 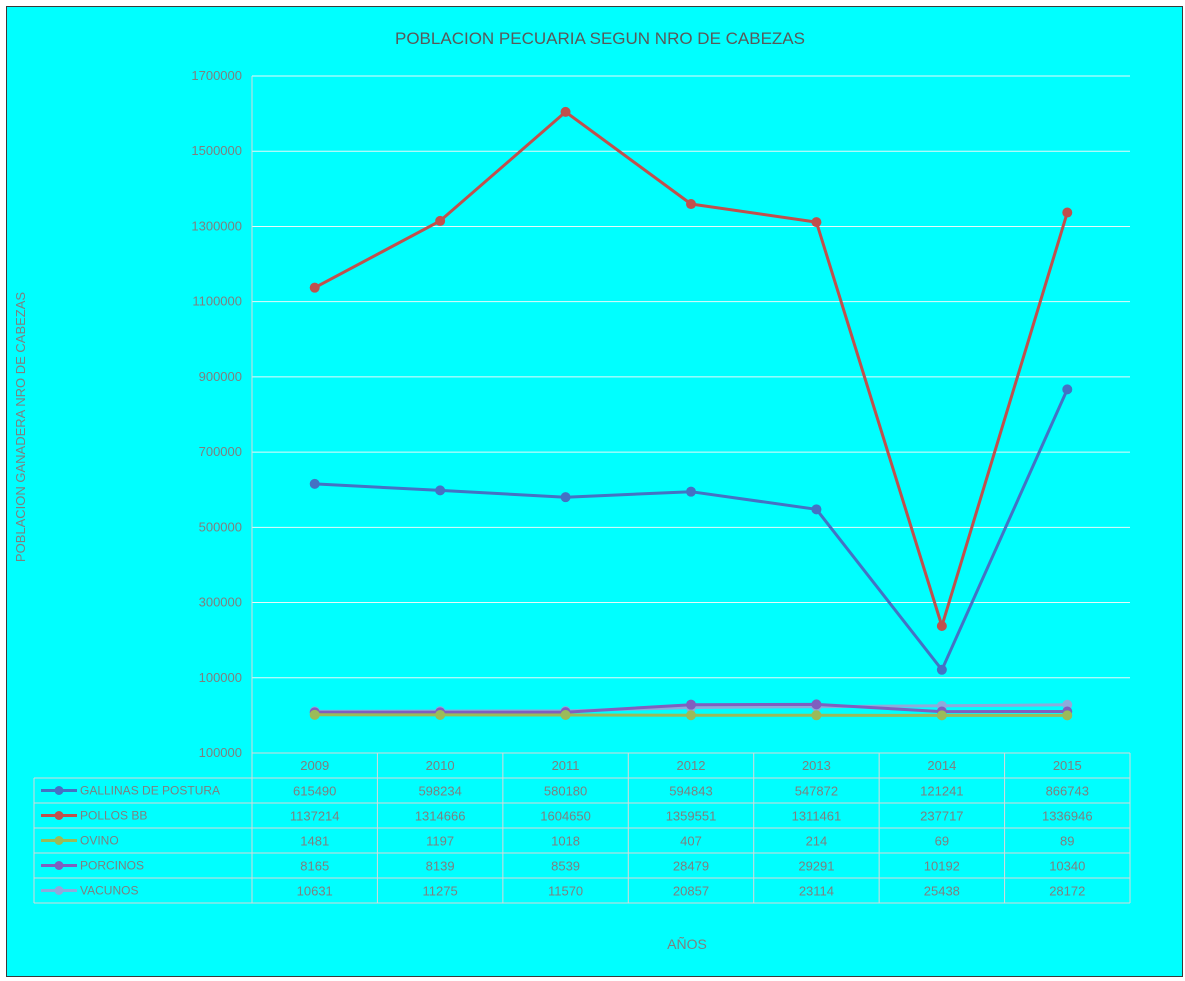 What do you see at coordinates (691, 866) in the screenshot?
I see `data-label: 28479` at bounding box center [691, 866].